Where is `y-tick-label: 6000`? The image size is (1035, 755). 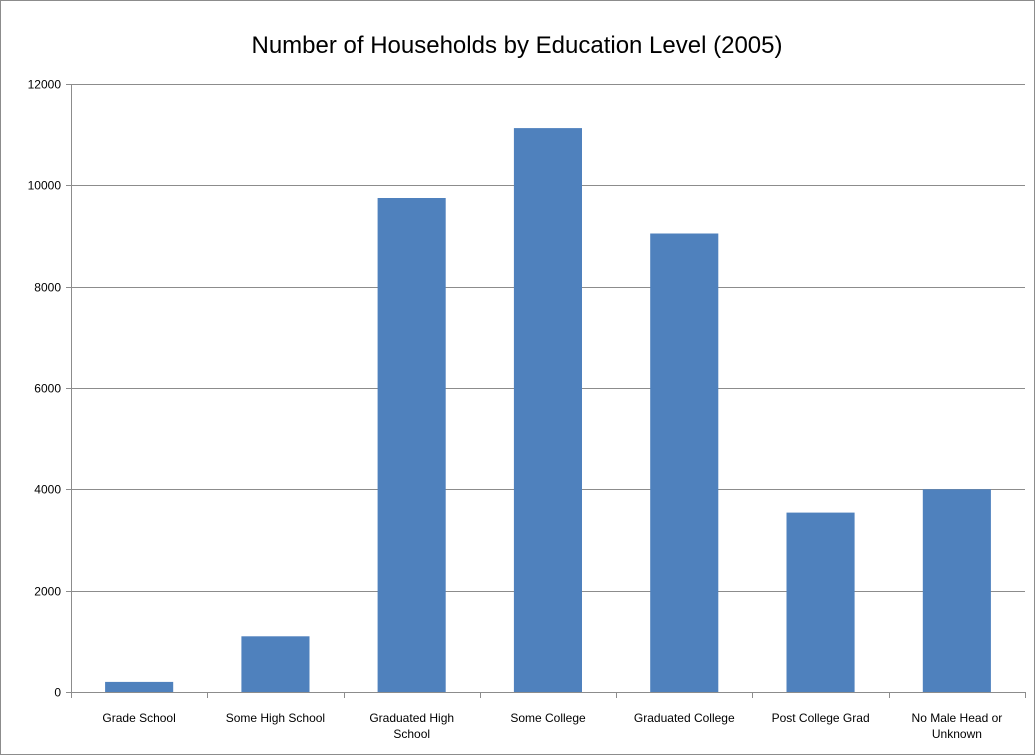 y-tick-label: 6000 is located at coordinates (47, 389).